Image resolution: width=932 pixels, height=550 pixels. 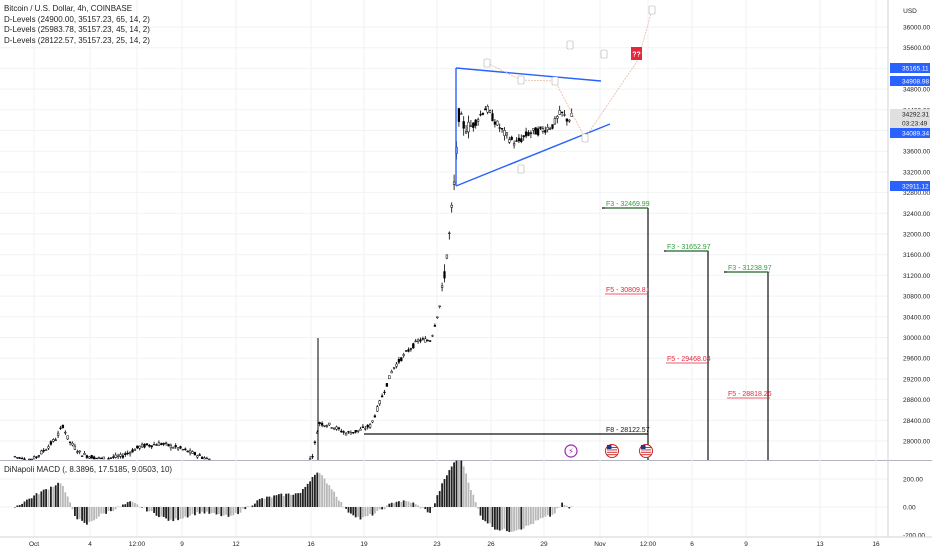 What do you see at coordinates (689, 359) in the screenshot?
I see `fib-label: F5 - 29468.04` at bounding box center [689, 359].